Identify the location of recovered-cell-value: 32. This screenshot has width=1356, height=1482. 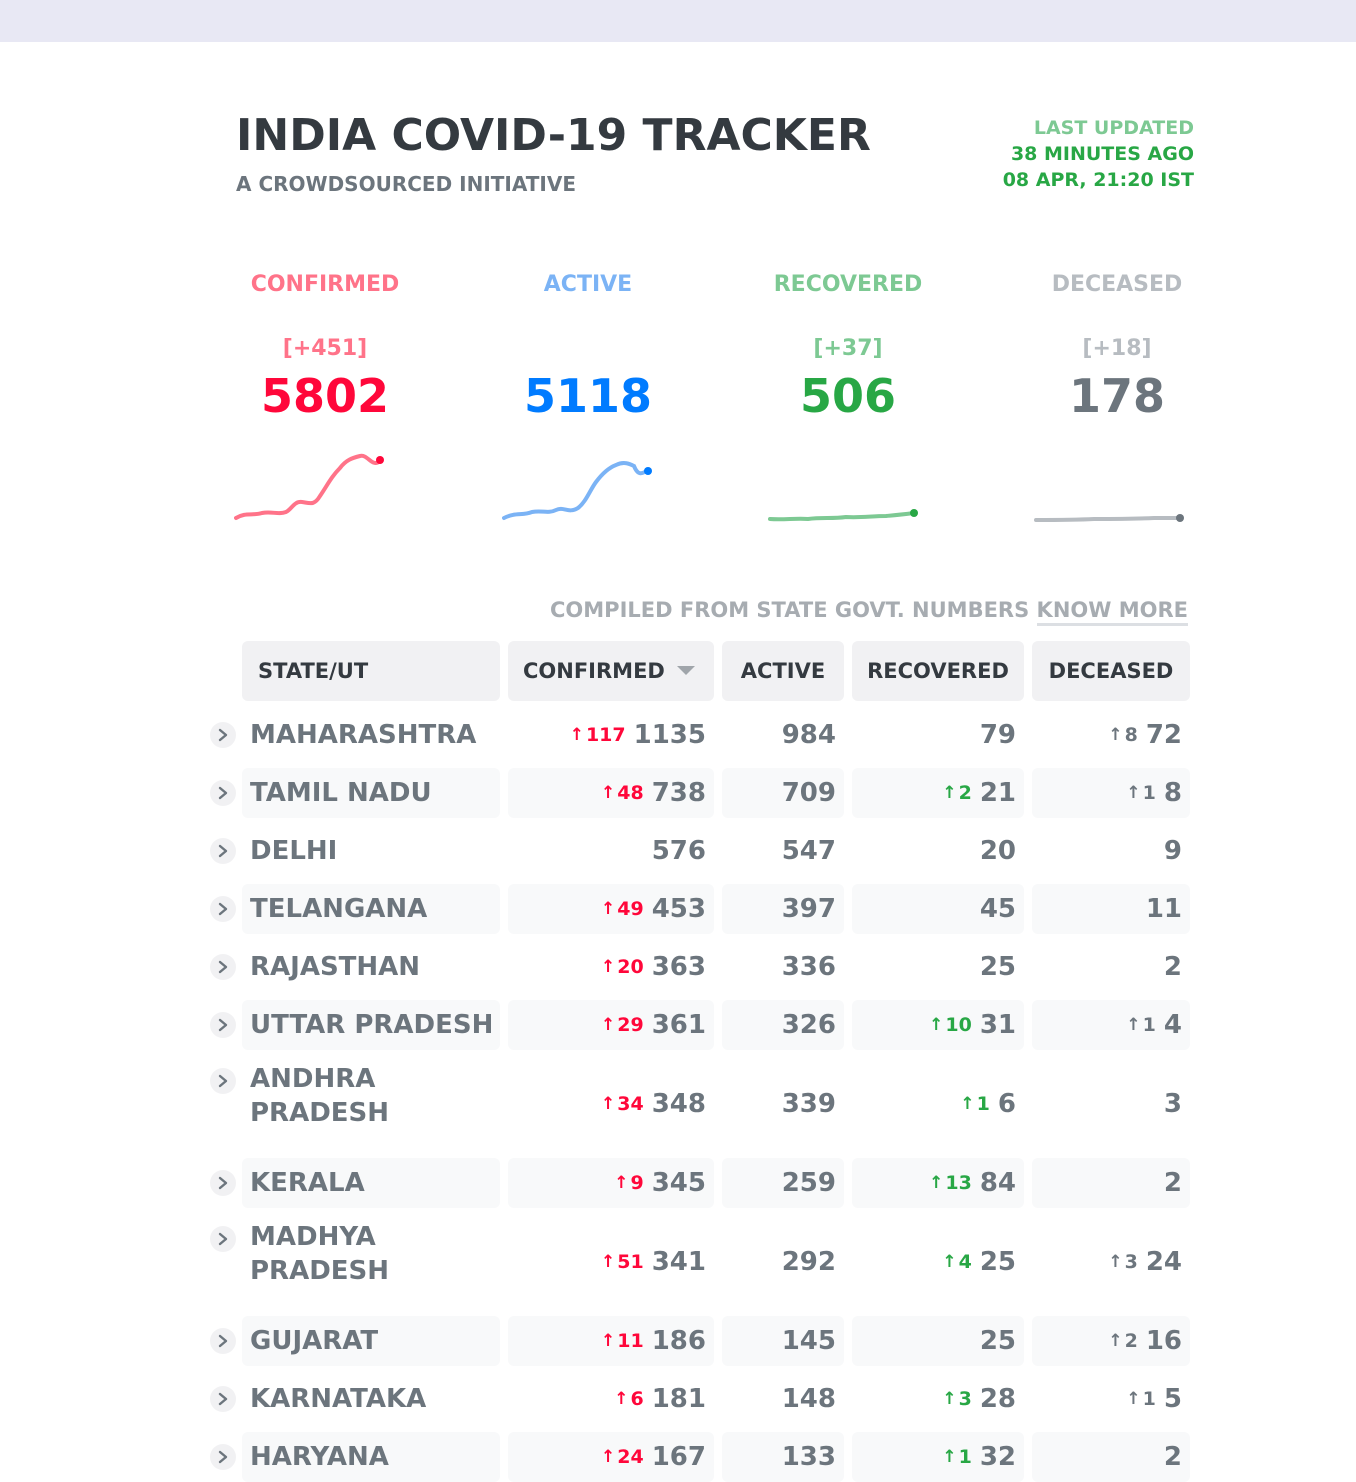
(997, 1457).